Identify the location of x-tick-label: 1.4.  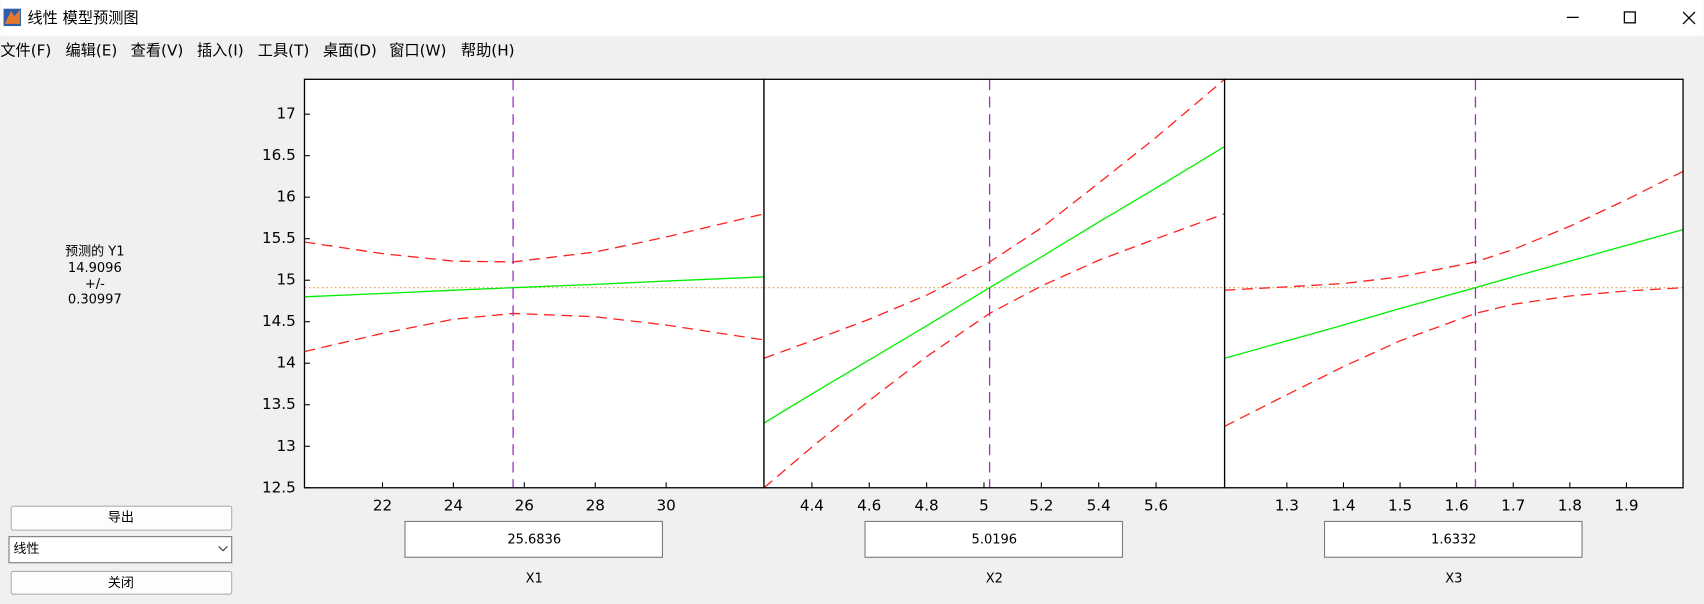
(1343, 506).